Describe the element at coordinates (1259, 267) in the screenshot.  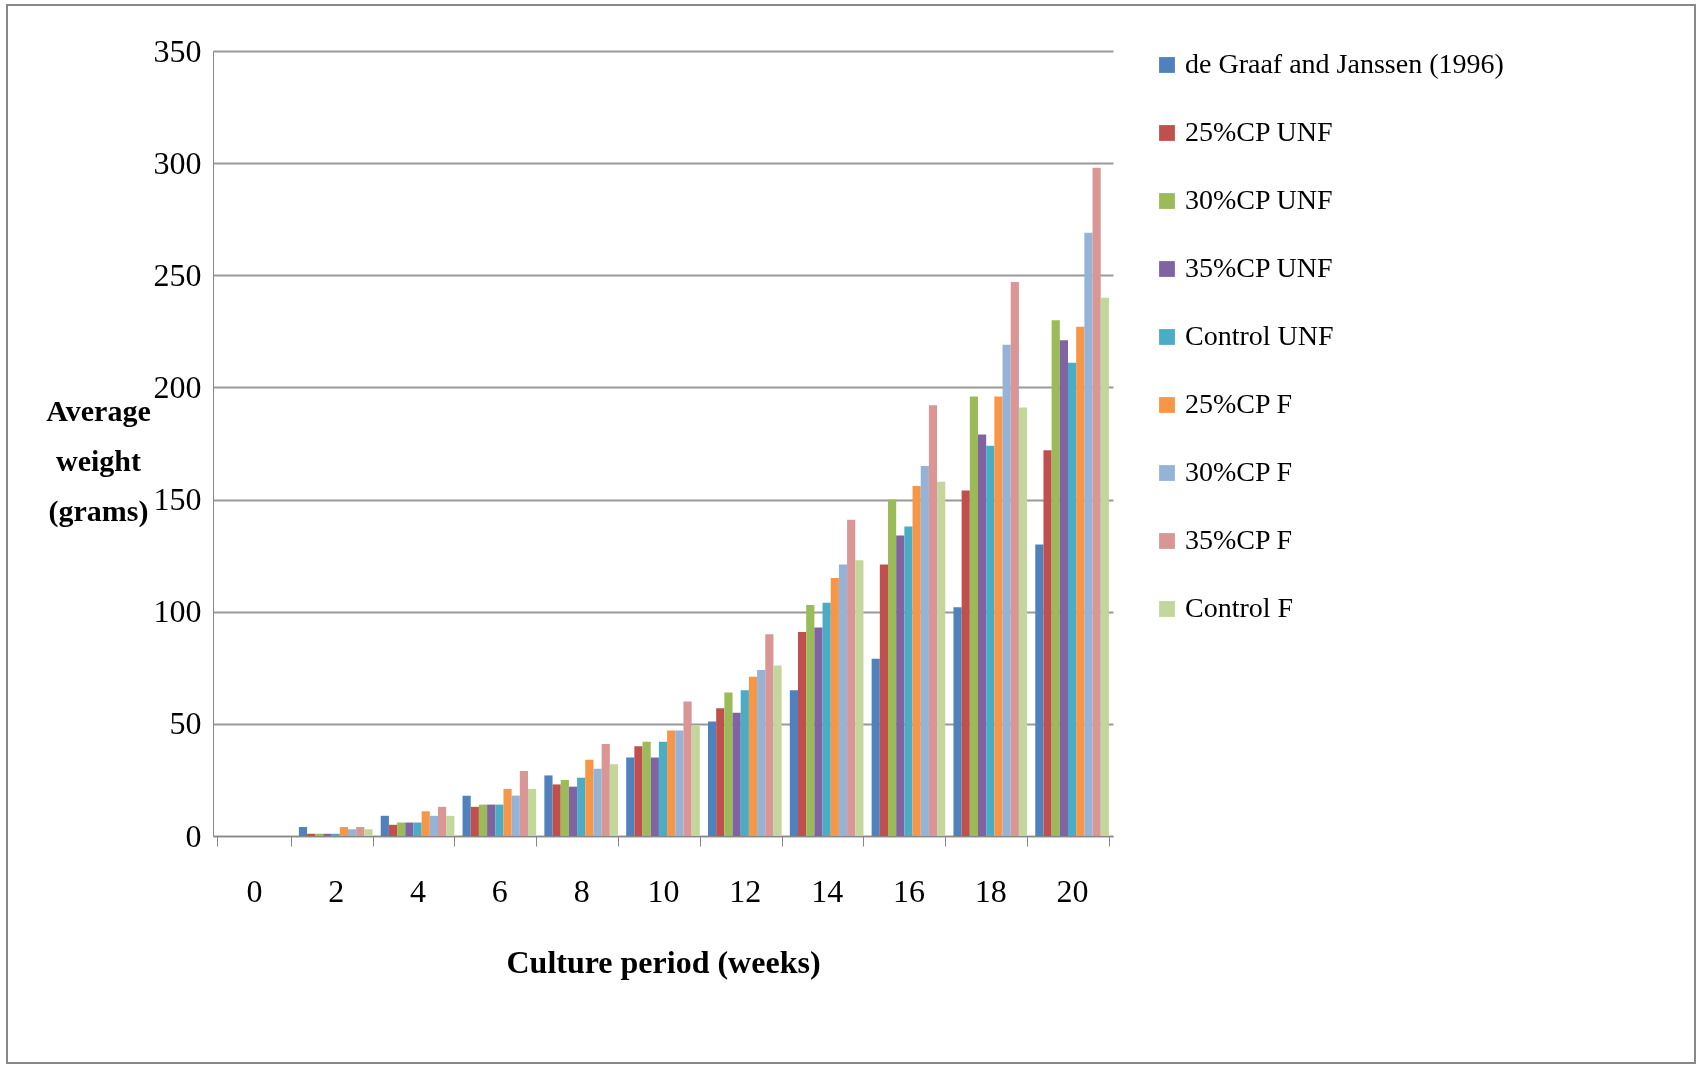
I see `legend-label: 35%CP UNF` at that location.